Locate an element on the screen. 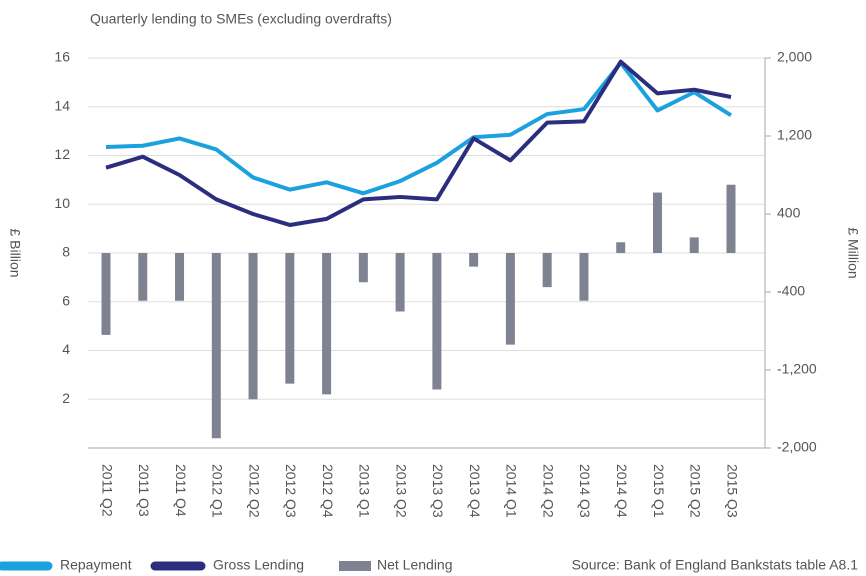 This screenshot has width=866, height=576. x-tick-label: 2012 Q4 is located at coordinates (328, 491).